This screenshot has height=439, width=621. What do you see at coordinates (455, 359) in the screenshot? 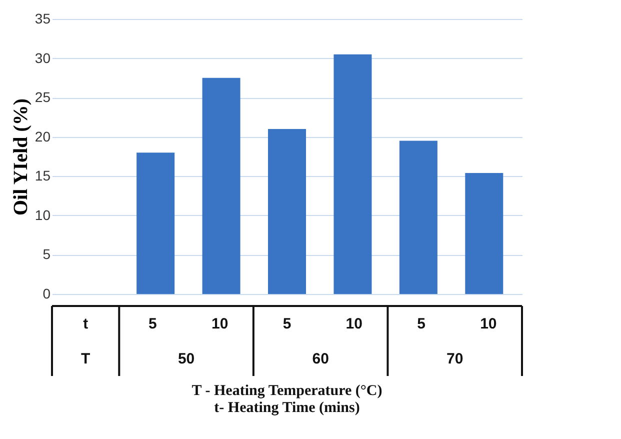
I see `text: 70` at bounding box center [455, 359].